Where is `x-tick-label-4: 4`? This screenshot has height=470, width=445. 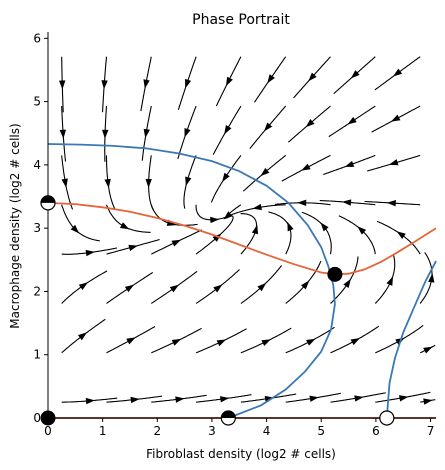 x-tick-label-4: 4 is located at coordinates (267, 431).